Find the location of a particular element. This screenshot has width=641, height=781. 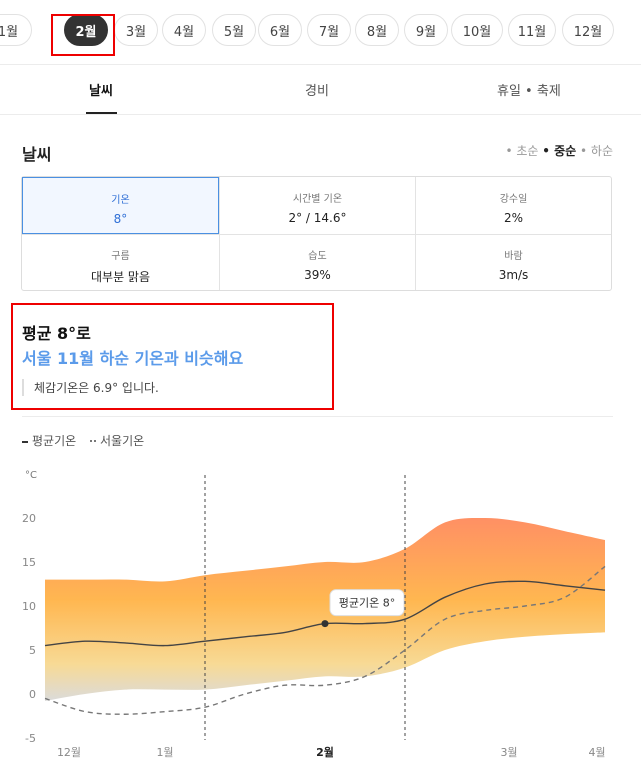

stat-clouds: 구름 대부분 맑음 is located at coordinates (120, 262).